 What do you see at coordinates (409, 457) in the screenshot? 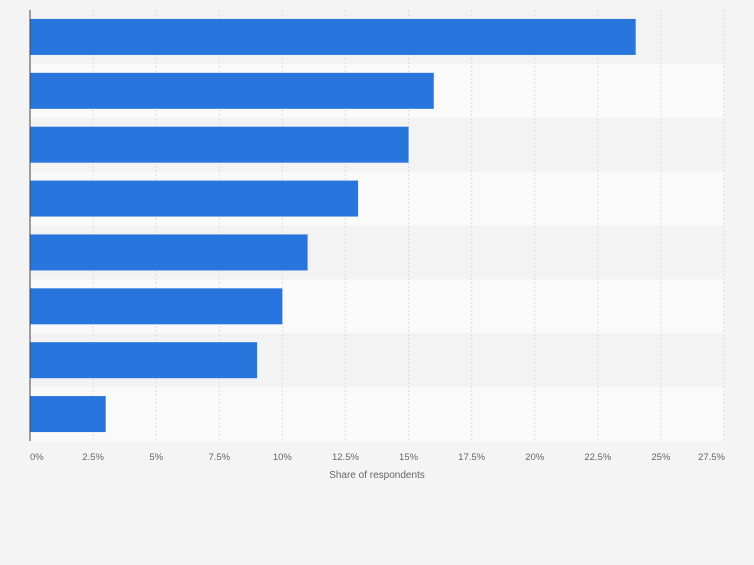
I see `x-tick-label: 15%` at bounding box center [409, 457].